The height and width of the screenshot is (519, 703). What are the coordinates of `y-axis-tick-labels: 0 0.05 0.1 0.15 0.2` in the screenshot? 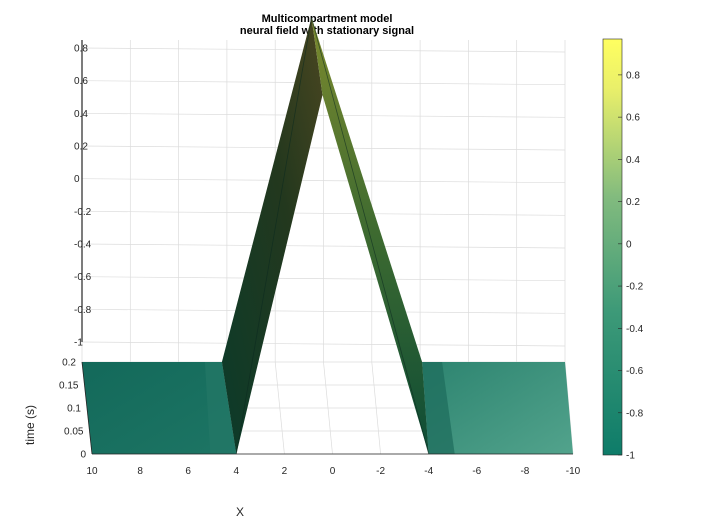 It's located at (72, 409).